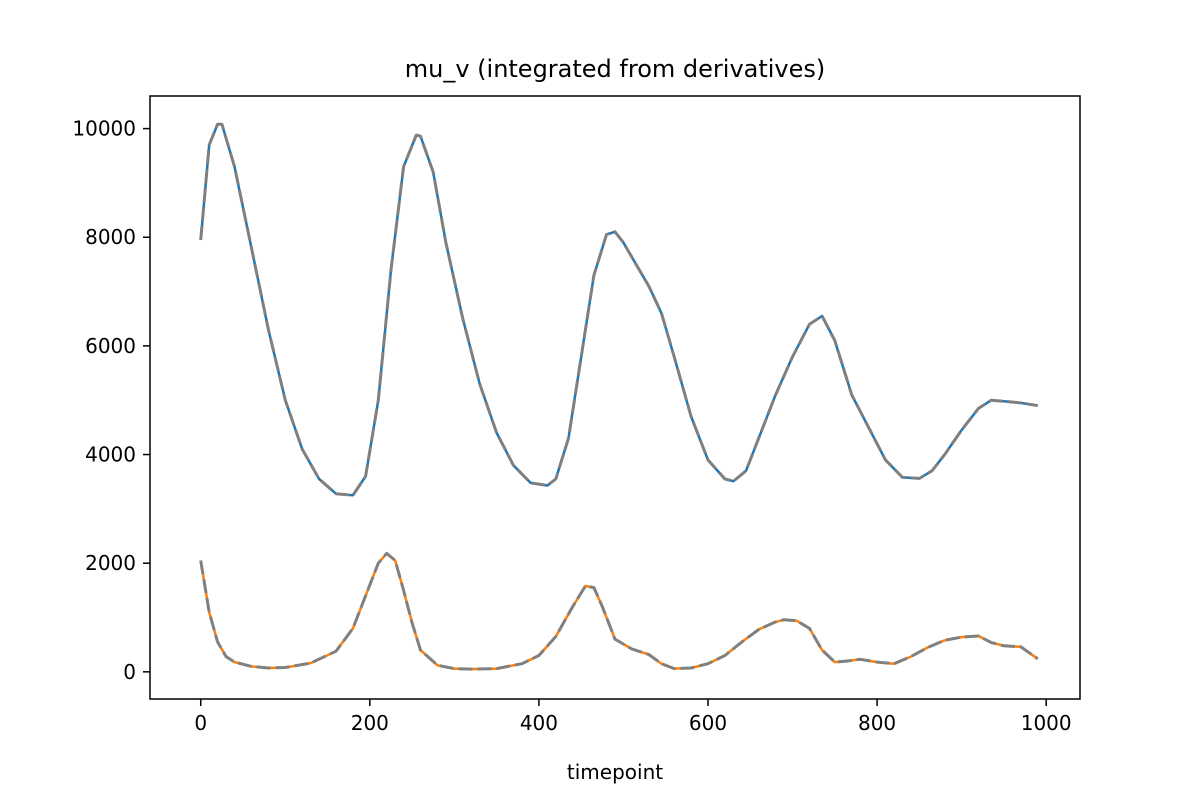 This screenshot has width=1200, height=800. I want to click on y-axis-ticks: 0 2000 4000 6000 8000 10000, so click(111, 400).